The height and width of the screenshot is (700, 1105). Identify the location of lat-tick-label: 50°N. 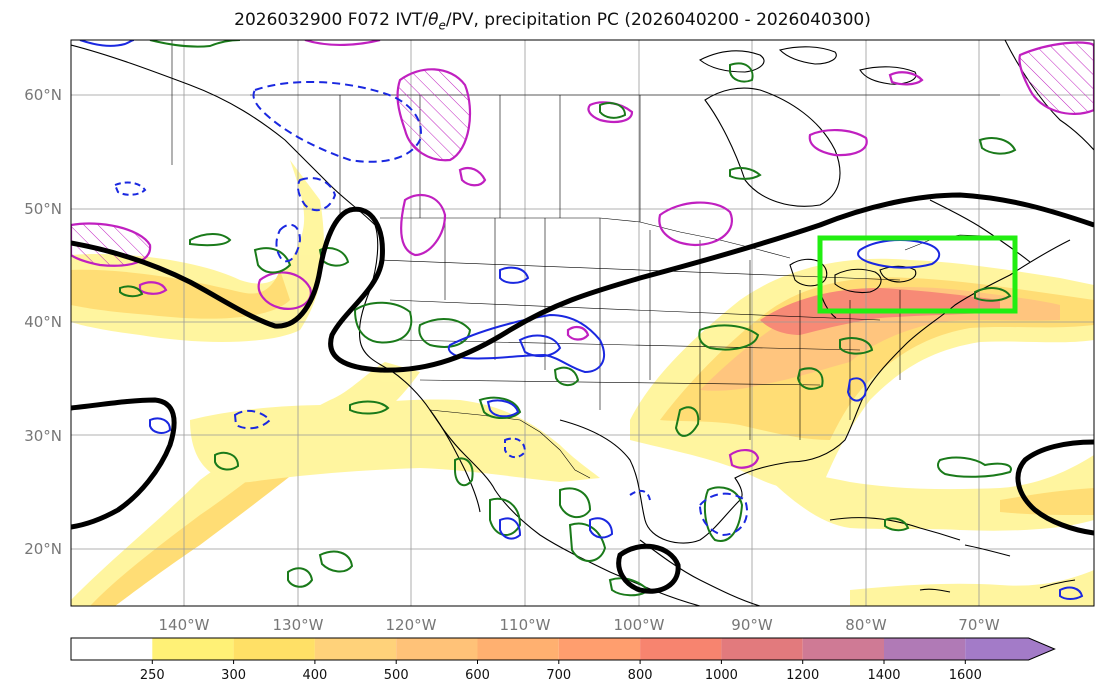
(43, 209).